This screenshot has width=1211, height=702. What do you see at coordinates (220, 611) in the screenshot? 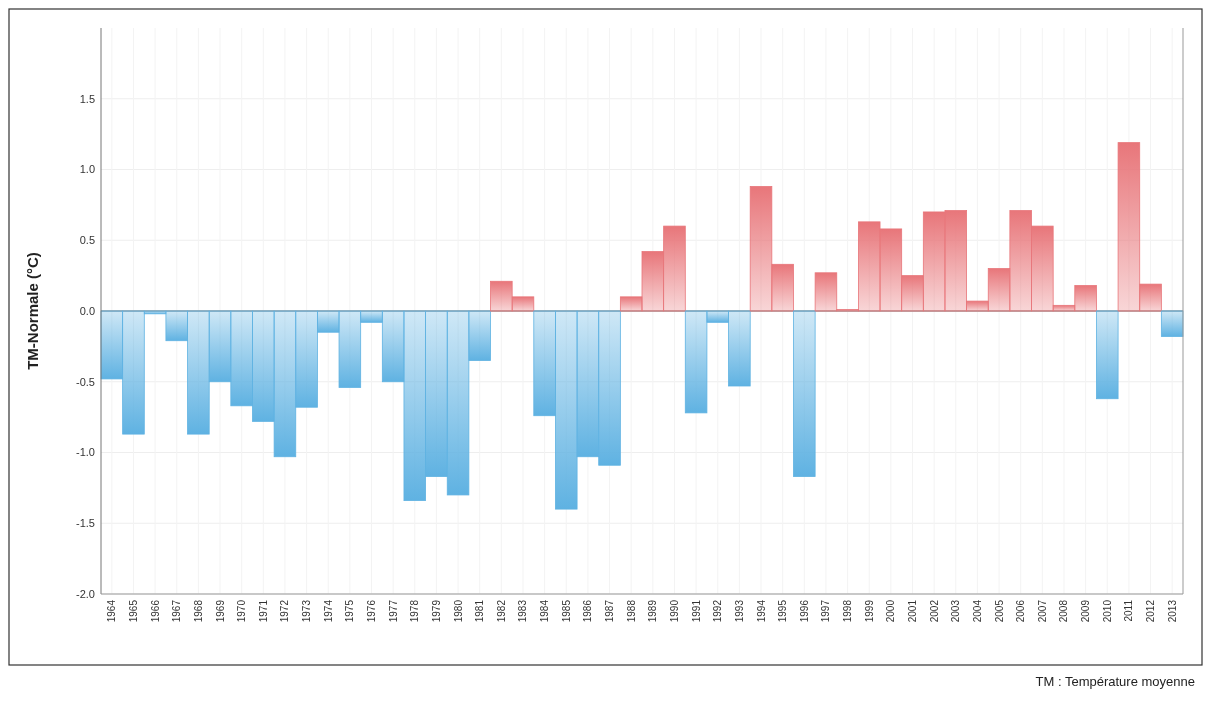
I see `x-tick-label: 1969` at bounding box center [220, 611].